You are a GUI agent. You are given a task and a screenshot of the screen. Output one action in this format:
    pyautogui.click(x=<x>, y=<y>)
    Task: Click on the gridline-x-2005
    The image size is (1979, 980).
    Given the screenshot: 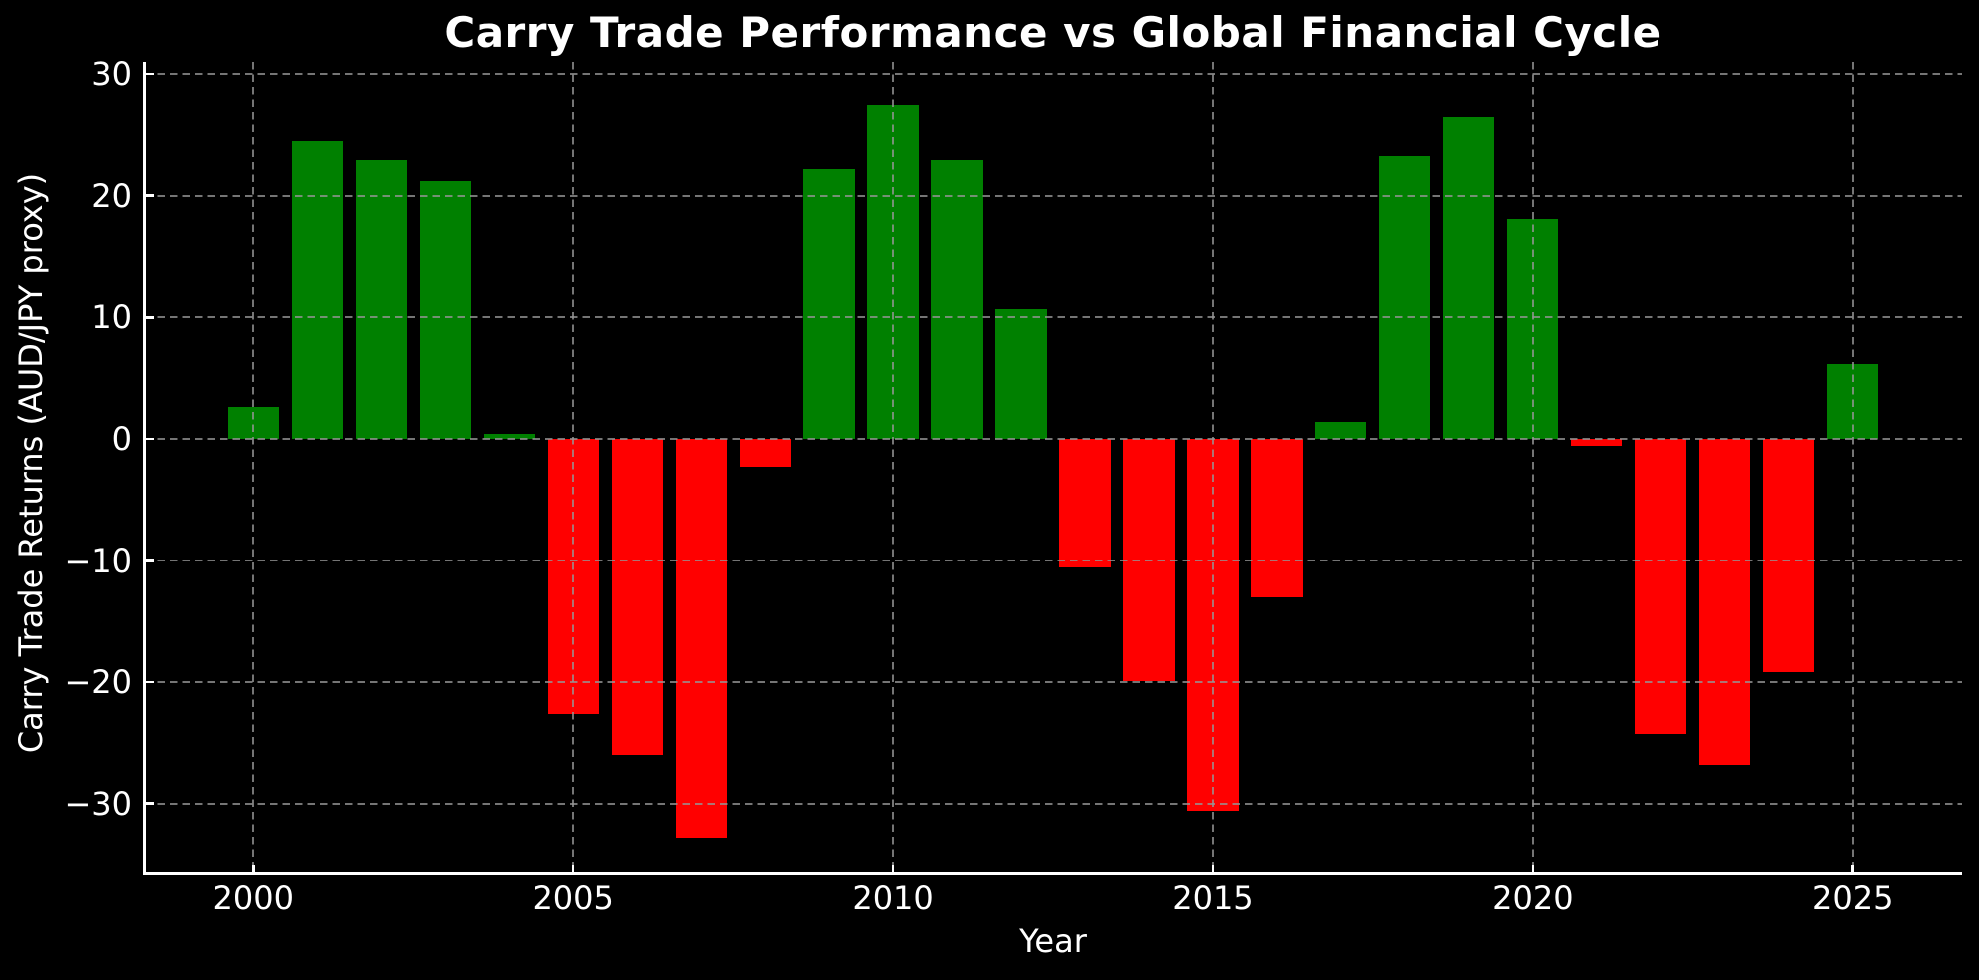 What is the action you would take?
    pyautogui.click(x=573, y=467)
    